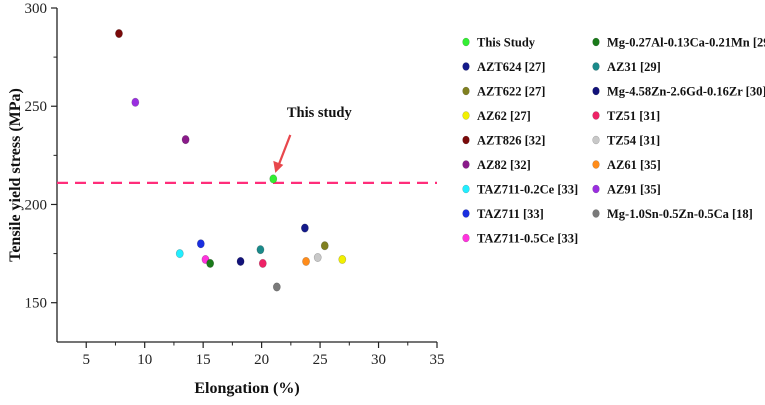 The image size is (765, 405). I want to click on legend-item: AZT624 [27], so click(503, 67).